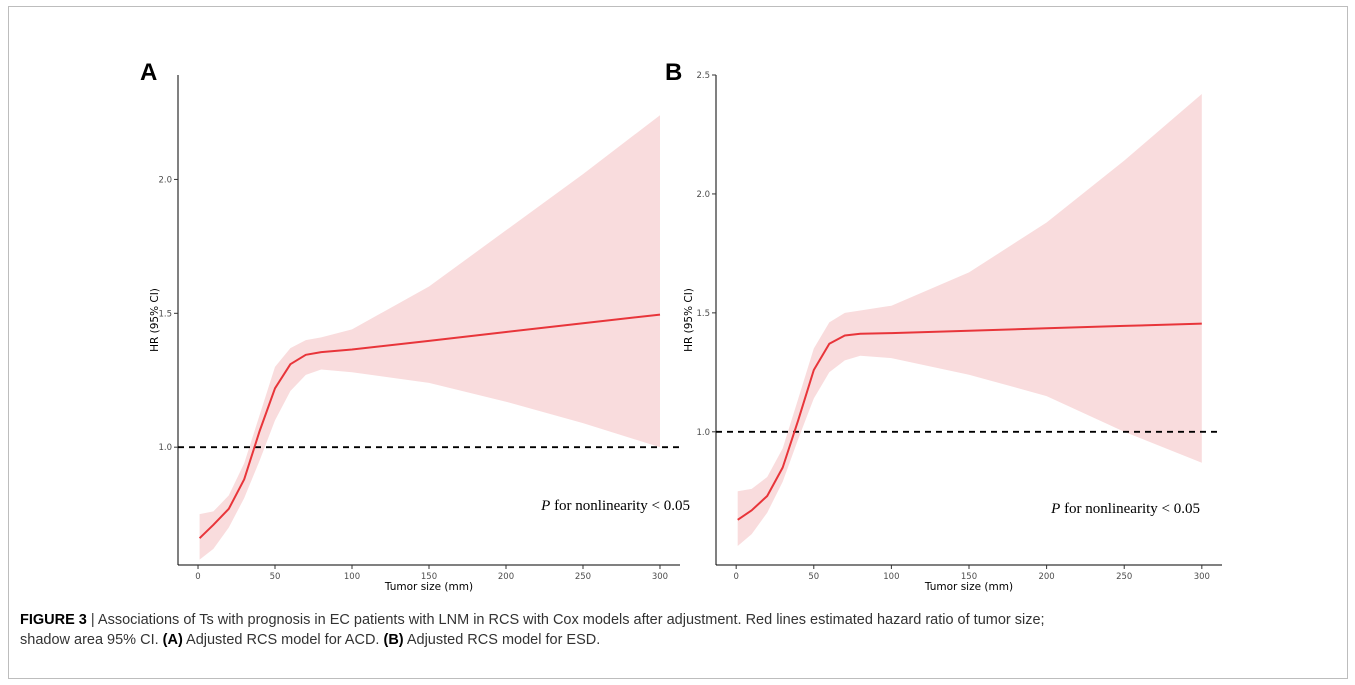  I want to click on y-tick-label: 2.5, so click(703, 76).